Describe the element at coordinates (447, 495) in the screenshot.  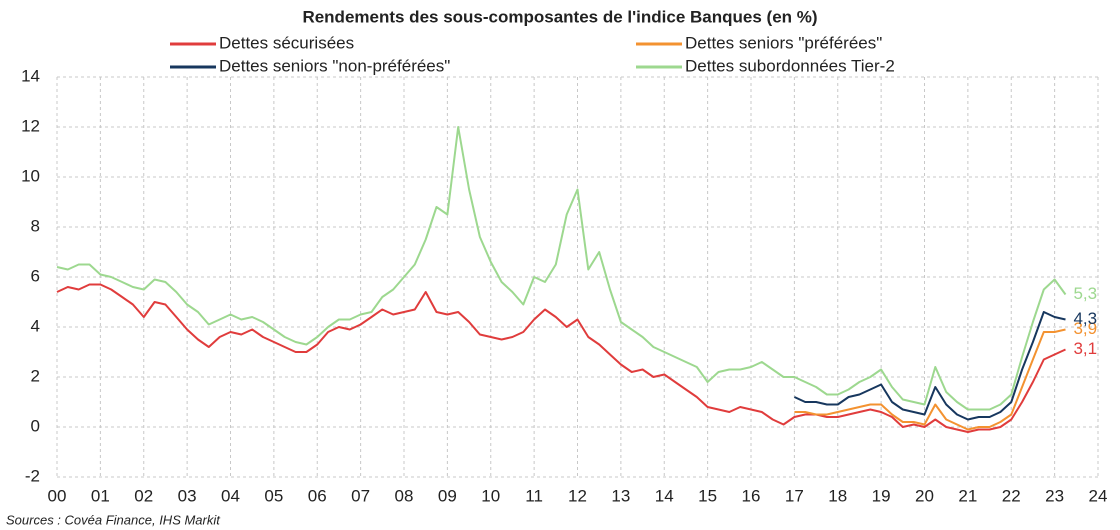
I see `x-tick-label: 09` at that location.